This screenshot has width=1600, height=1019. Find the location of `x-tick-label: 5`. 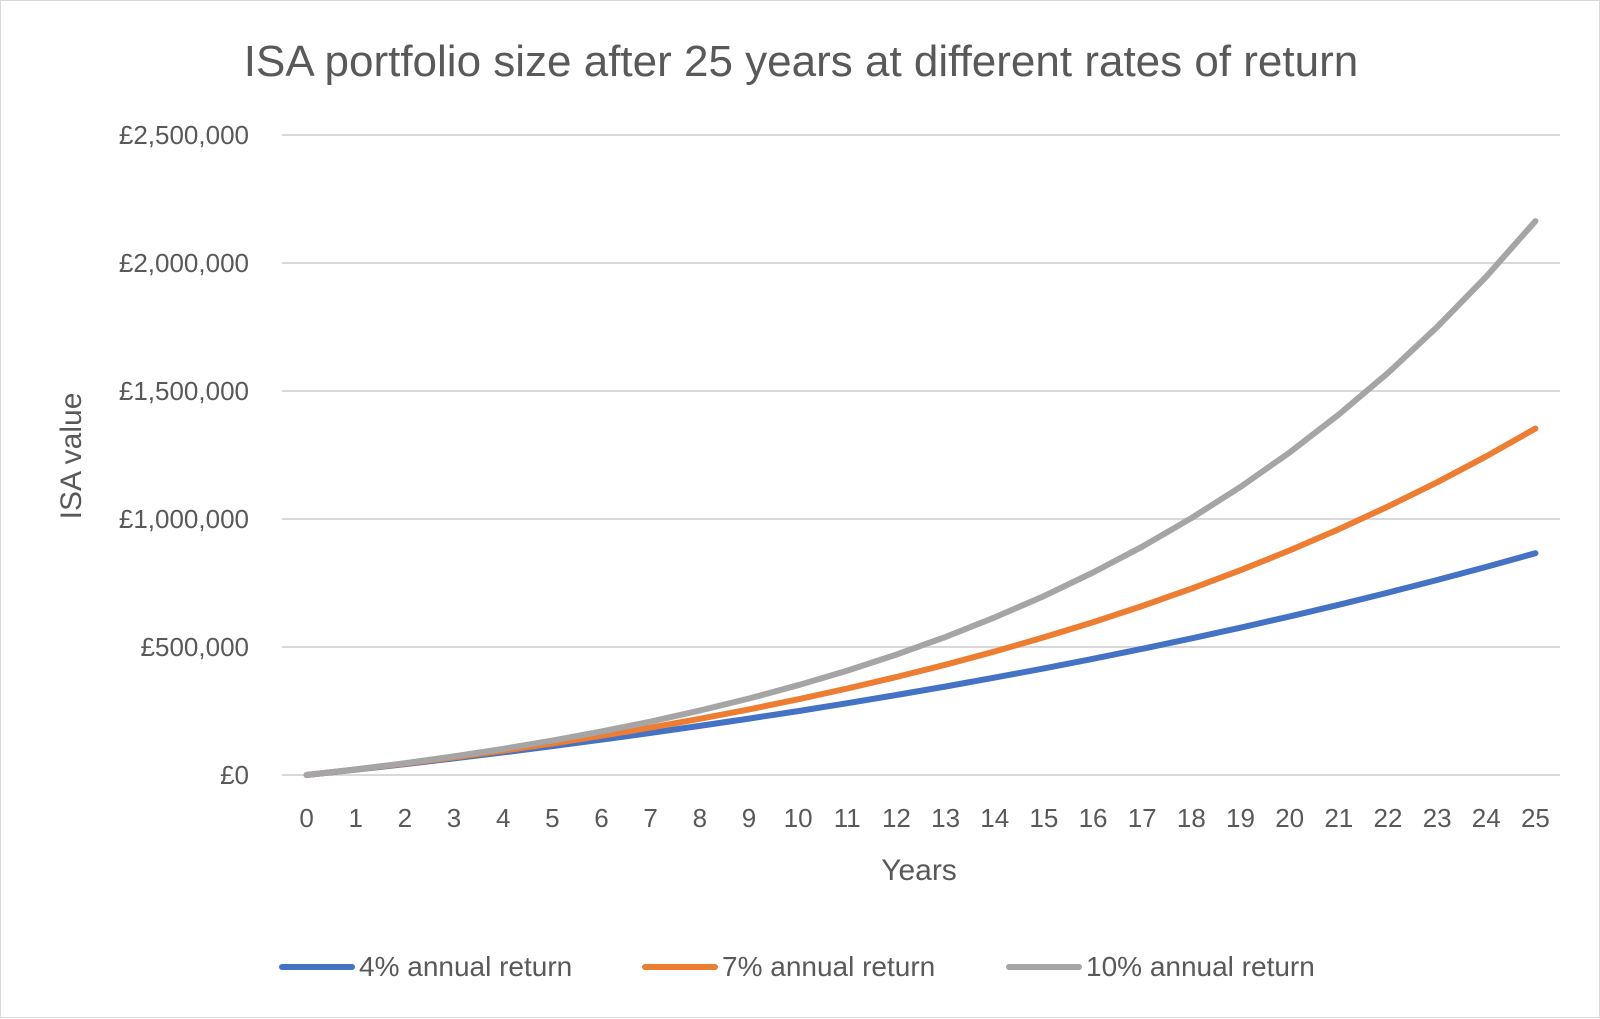

x-tick-label: 5 is located at coordinates (552, 818).